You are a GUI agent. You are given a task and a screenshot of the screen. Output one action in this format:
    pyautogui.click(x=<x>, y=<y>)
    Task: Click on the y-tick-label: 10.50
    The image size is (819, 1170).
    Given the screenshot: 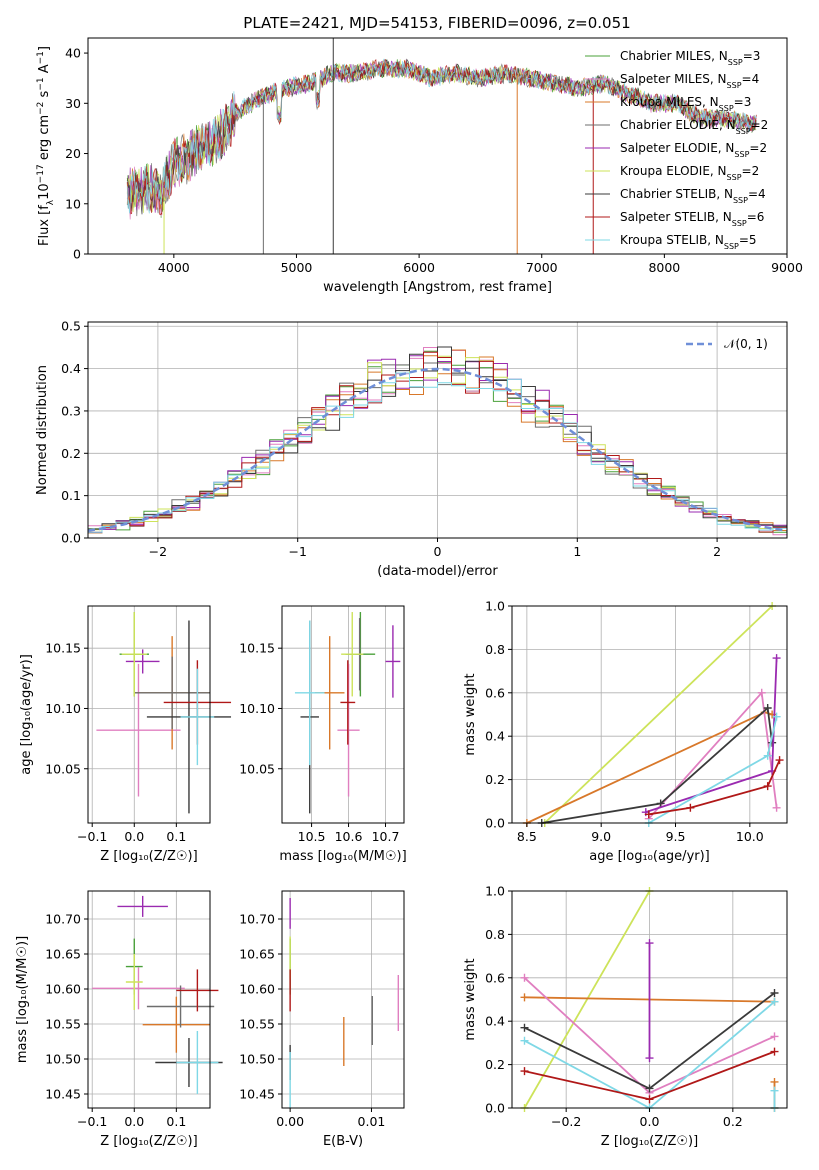 What is the action you would take?
    pyautogui.click(x=257, y=1059)
    